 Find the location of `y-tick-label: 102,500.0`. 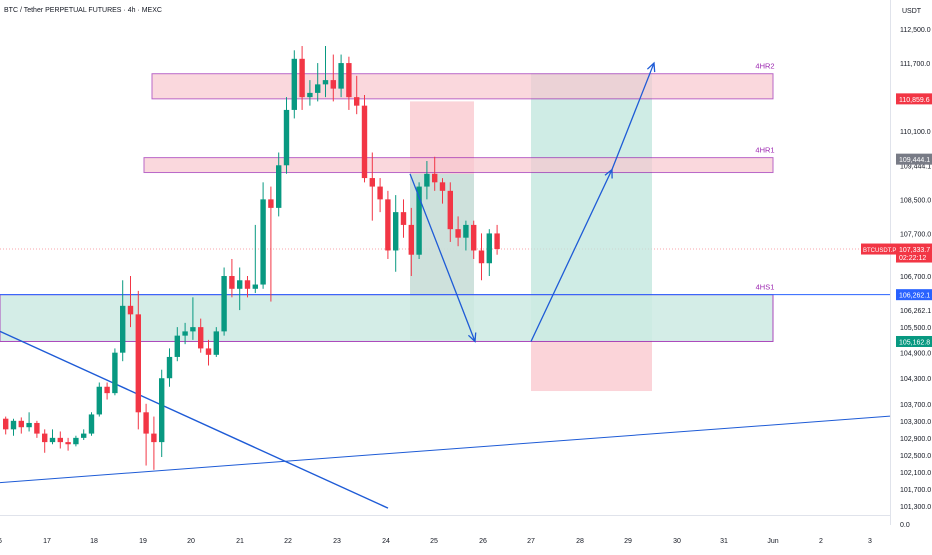

y-tick-label: 102,500.0 is located at coordinates (915, 456).